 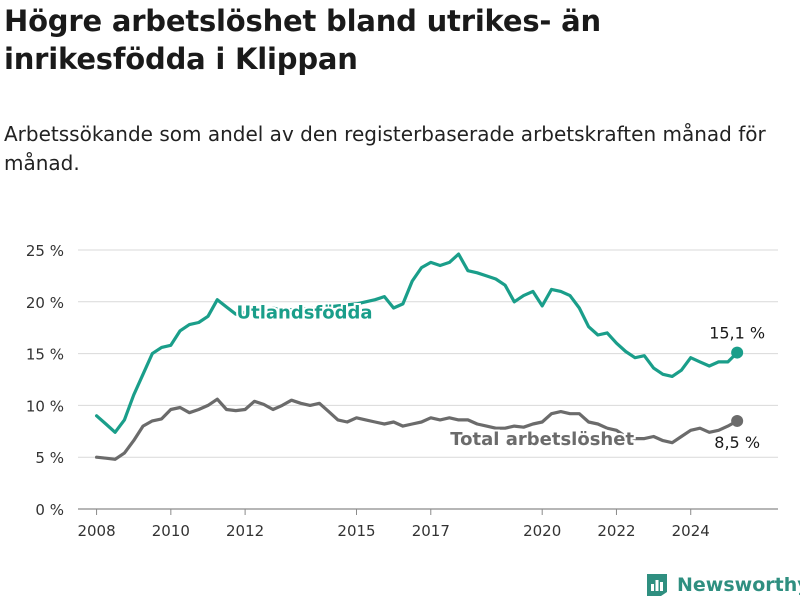 I want to click on x-tick-label: 2012, so click(x=245, y=531).